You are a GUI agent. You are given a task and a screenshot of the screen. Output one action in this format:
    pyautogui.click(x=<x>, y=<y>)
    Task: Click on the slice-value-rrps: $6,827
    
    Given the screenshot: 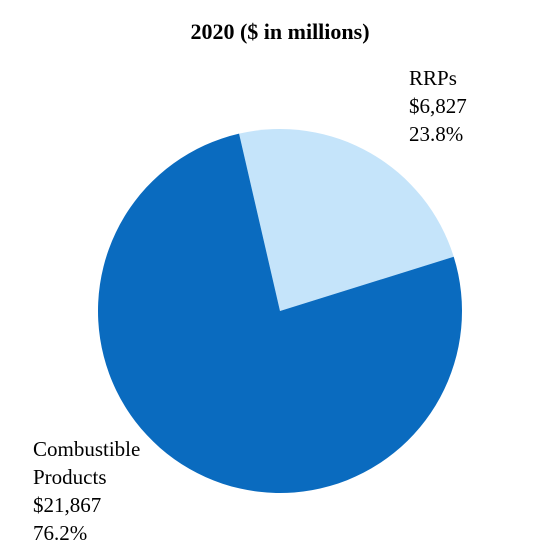 What is the action you would take?
    pyautogui.click(x=438, y=106)
    